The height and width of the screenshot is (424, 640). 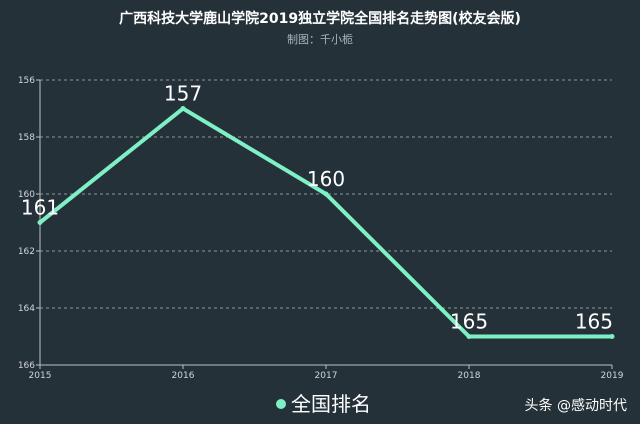 What do you see at coordinates (26, 252) in the screenshot?
I see `y-tick-label: 162` at bounding box center [26, 252].